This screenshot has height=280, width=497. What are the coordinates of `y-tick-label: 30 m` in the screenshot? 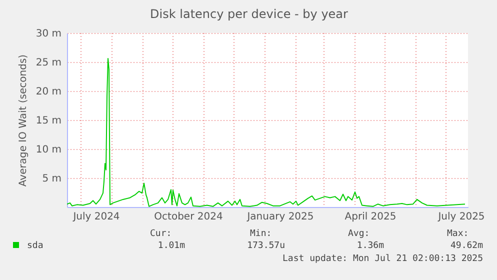 It's located at (49, 34).